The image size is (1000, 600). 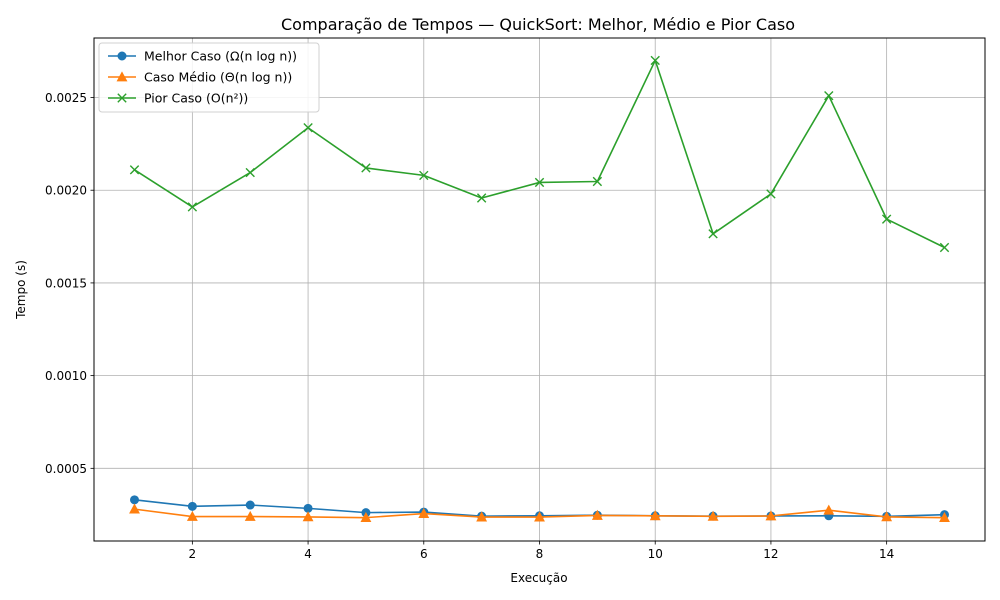 I want to click on x-tick-label: 10, so click(x=655, y=554).